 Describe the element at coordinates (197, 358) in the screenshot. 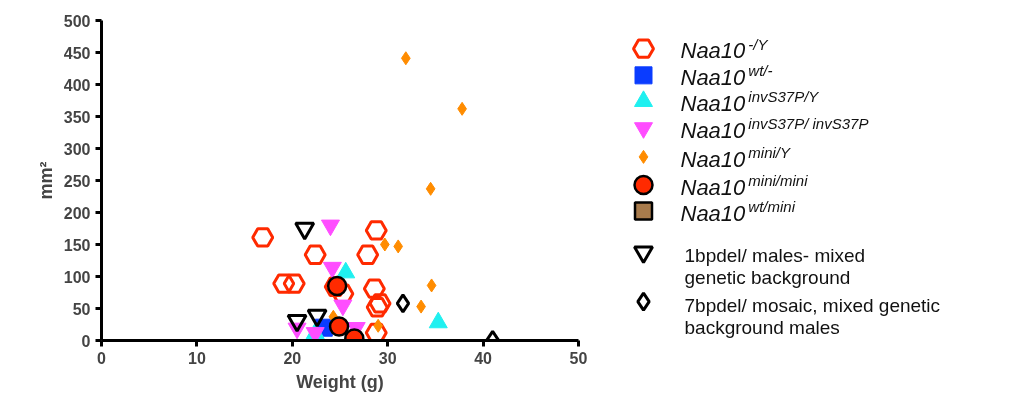

I see `x-tick-label: 10` at that location.